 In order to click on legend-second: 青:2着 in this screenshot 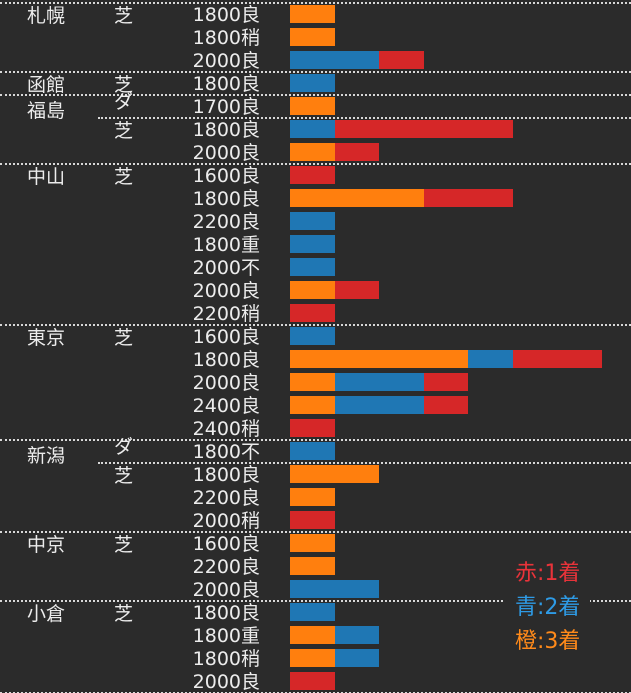, I will do `click(548, 607)`.